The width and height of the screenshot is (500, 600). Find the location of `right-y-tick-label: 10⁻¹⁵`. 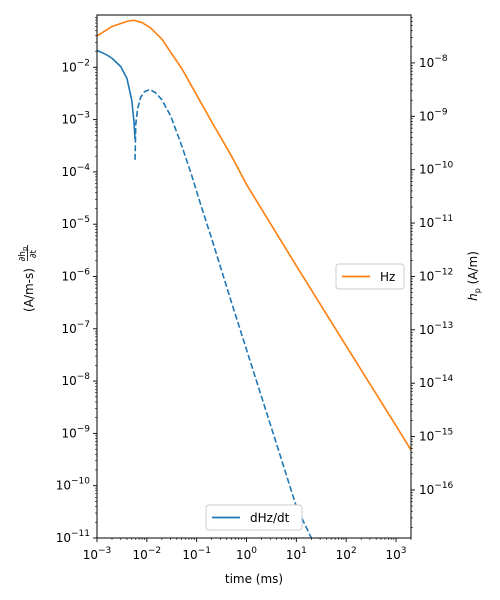

right-y-tick-label: 10⁻¹⁵ is located at coordinates (436, 436).